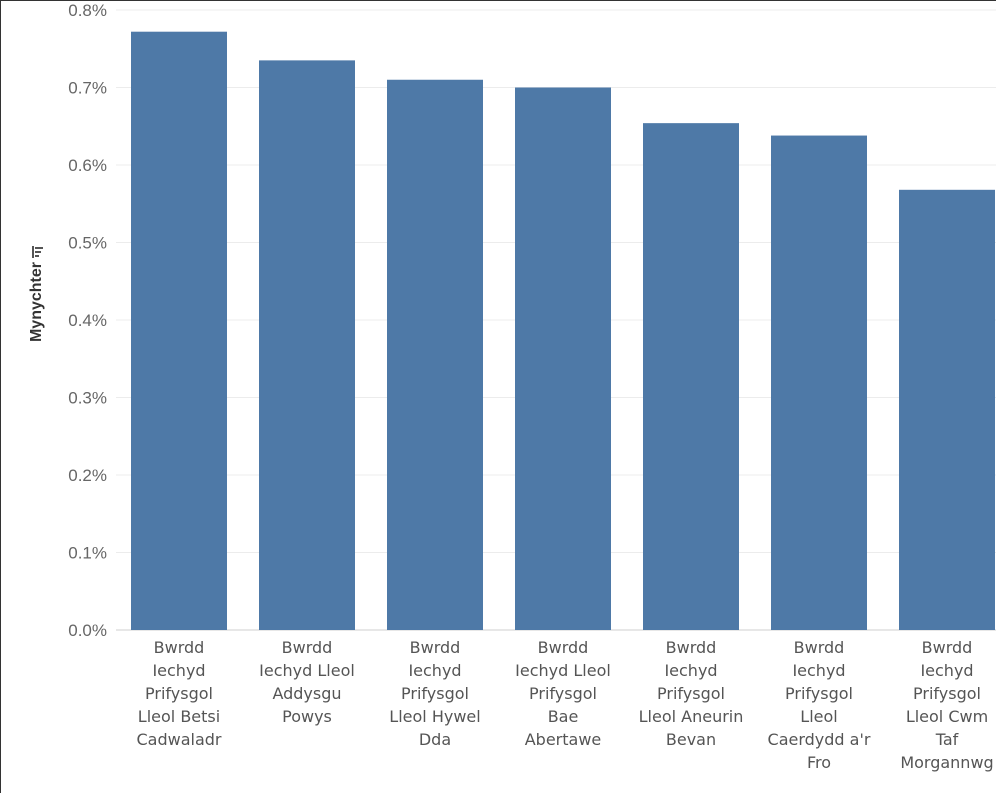 This screenshot has width=997, height=794. Describe the element at coordinates (819, 705) in the screenshot. I see `x-category-label: Bwrdd Iechyd Prifysgol Lleol Caerdydd a'r Fro` at that location.